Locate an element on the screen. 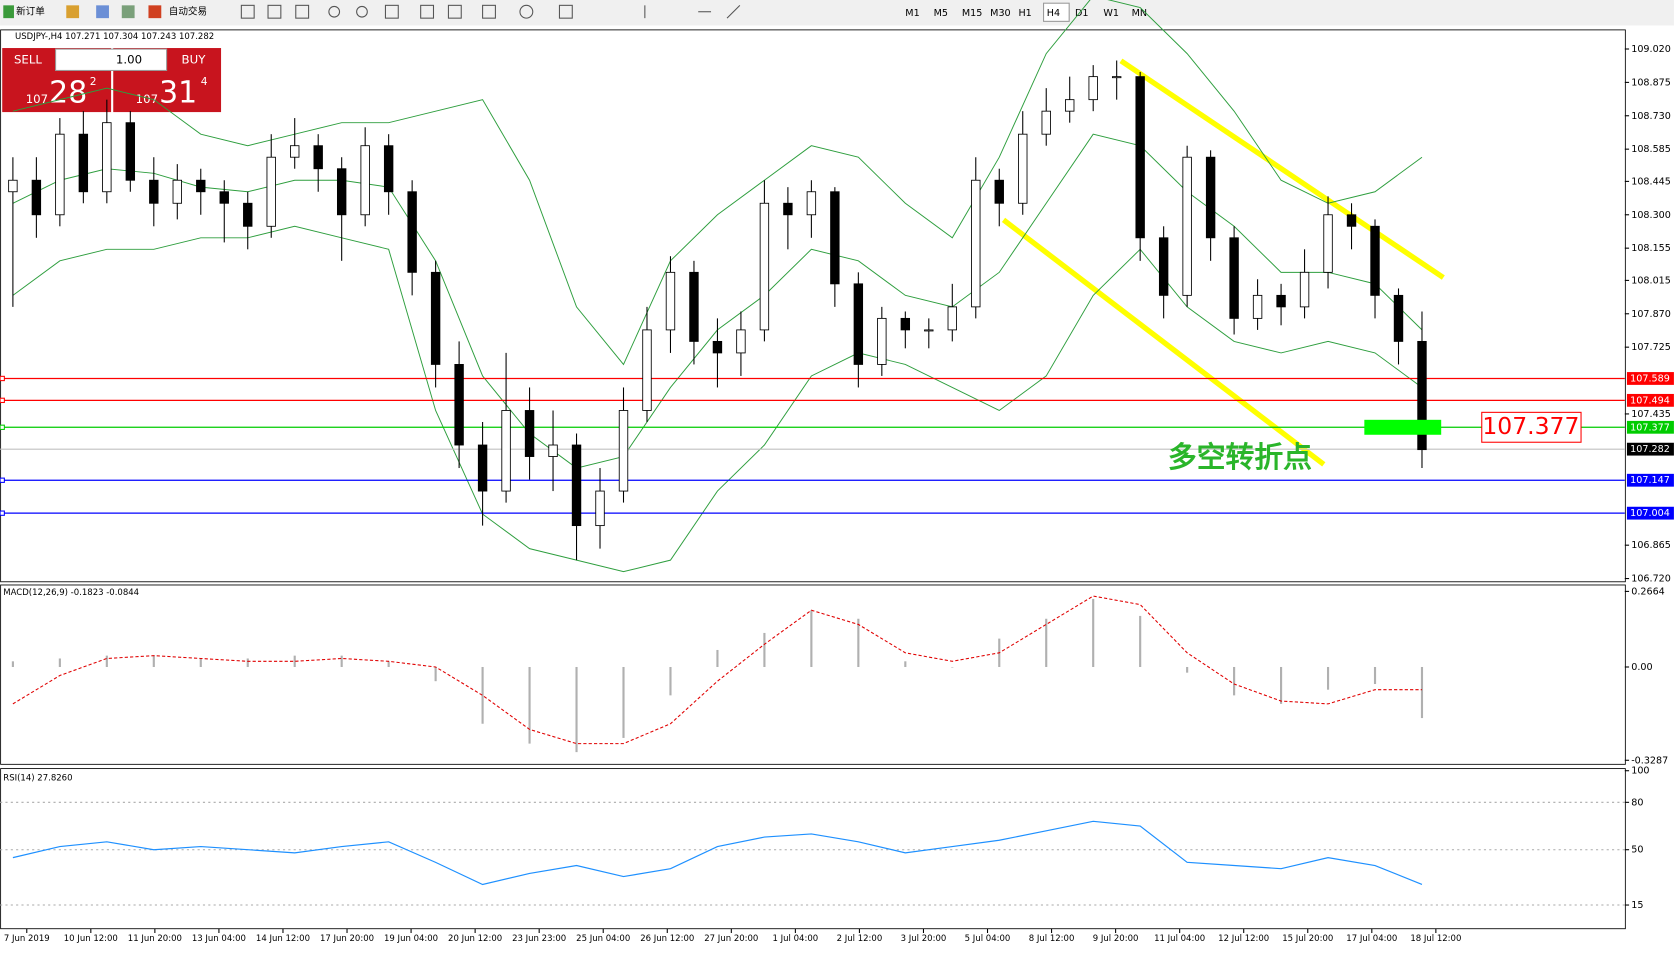  rsi-header: RSI(14) 27.8260 is located at coordinates (37, 779).